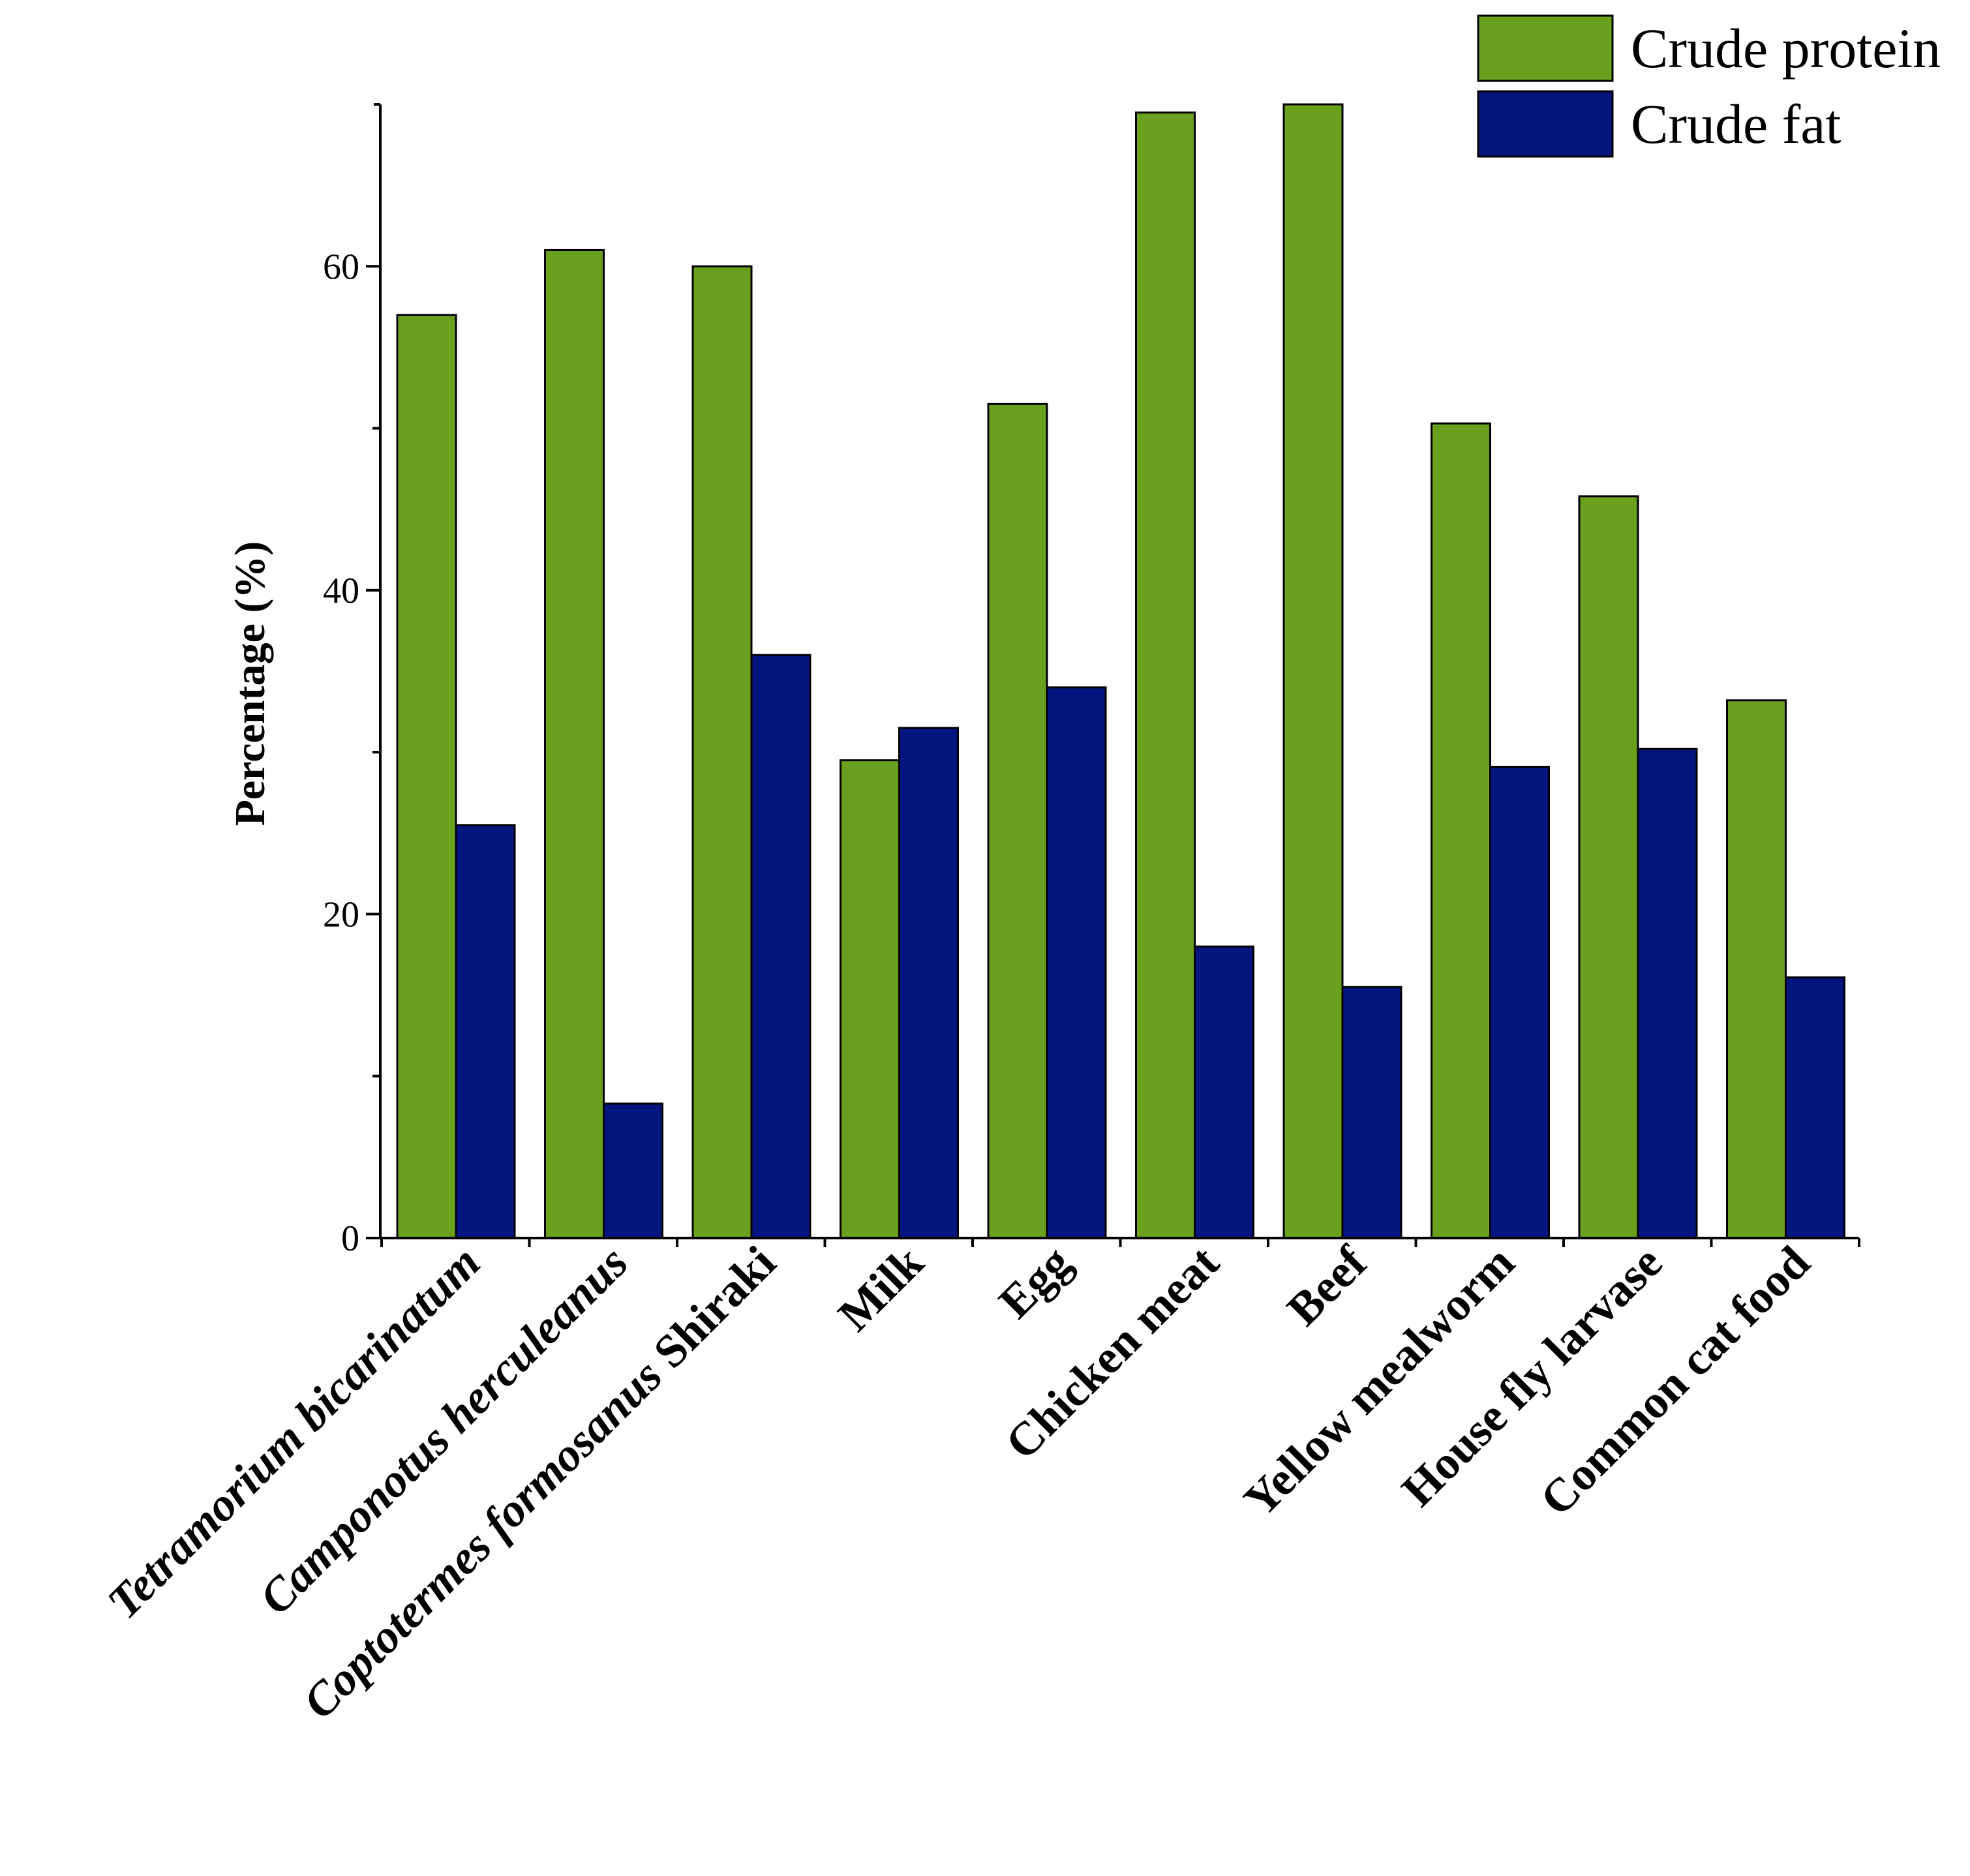 The image size is (1970, 1876). What do you see at coordinates (710, 1311) in the screenshot?
I see `x-category-label-3-part-2: Shiraki` at bounding box center [710, 1311].